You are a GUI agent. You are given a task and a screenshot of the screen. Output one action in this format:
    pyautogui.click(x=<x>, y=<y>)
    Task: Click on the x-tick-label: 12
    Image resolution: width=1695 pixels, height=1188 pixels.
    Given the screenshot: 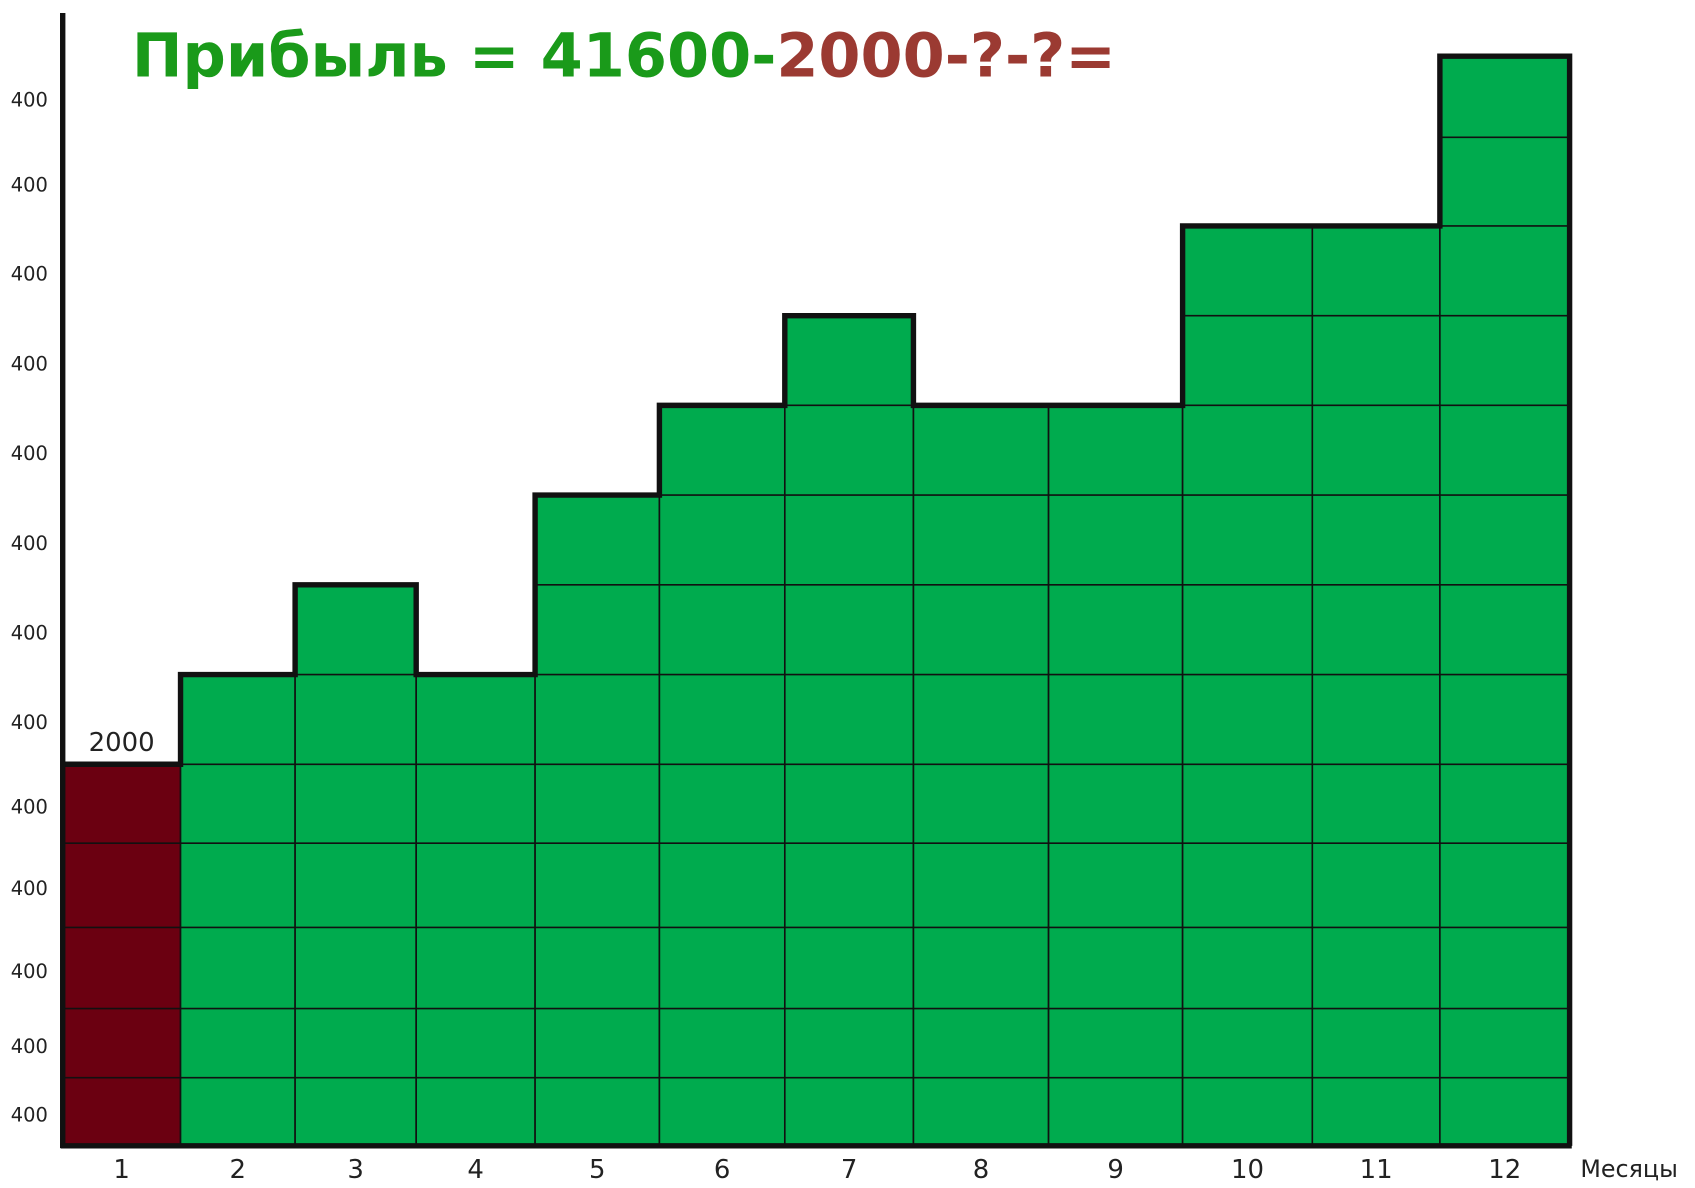 What is the action you would take?
    pyautogui.click(x=1504, y=1170)
    